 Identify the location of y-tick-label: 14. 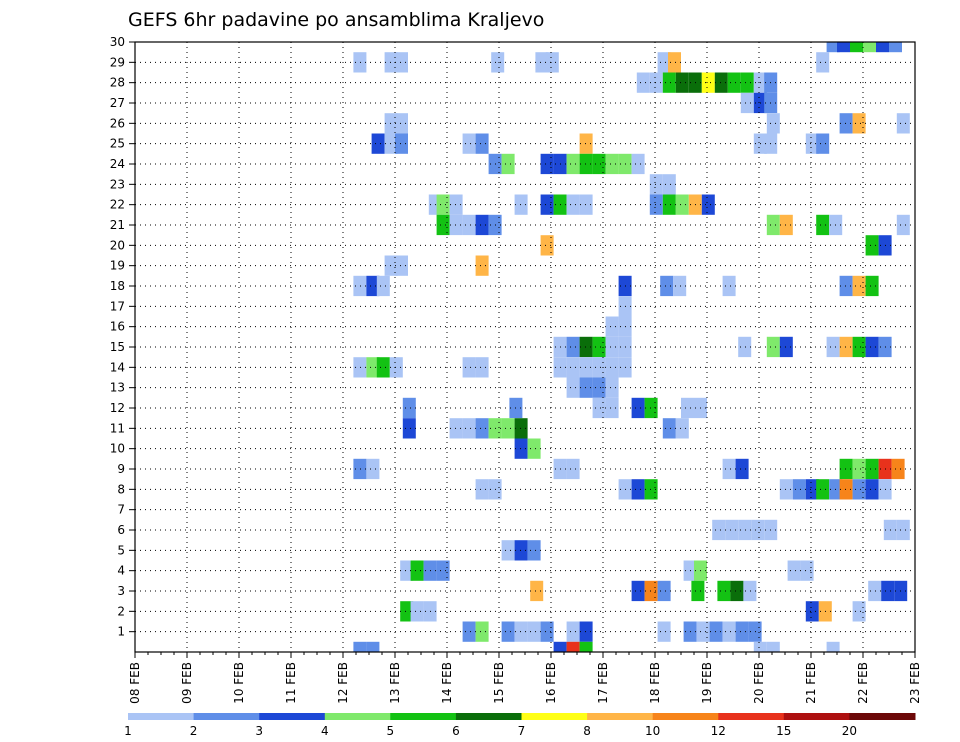
(117, 367).